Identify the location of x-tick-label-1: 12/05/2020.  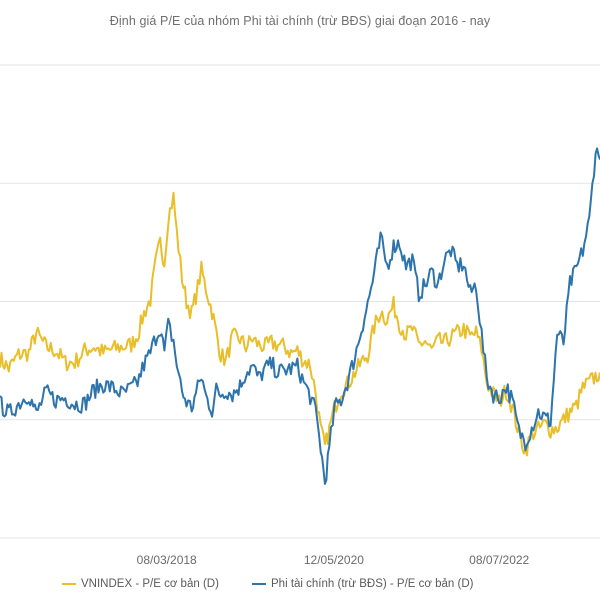
(334, 560).